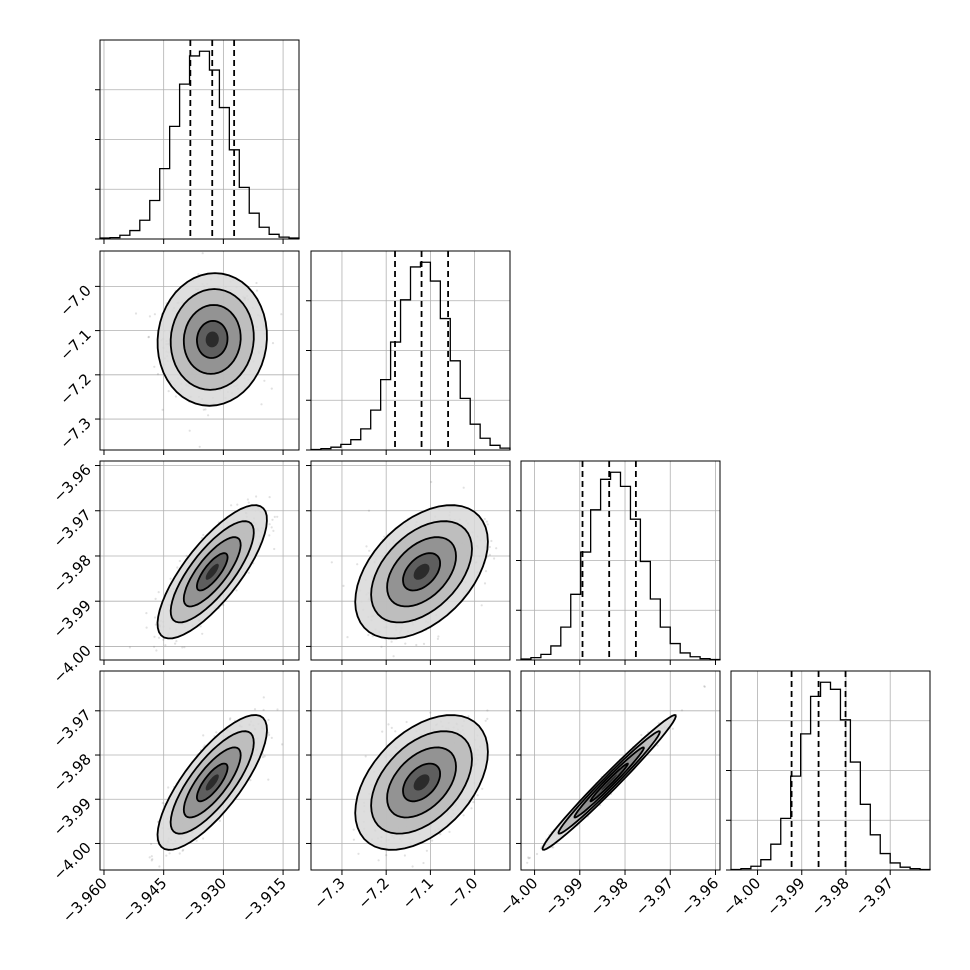 The height and width of the screenshot is (970, 970). Describe the element at coordinates (75, 433) in the screenshot. I see `y-tick-label: −7.3` at that location.